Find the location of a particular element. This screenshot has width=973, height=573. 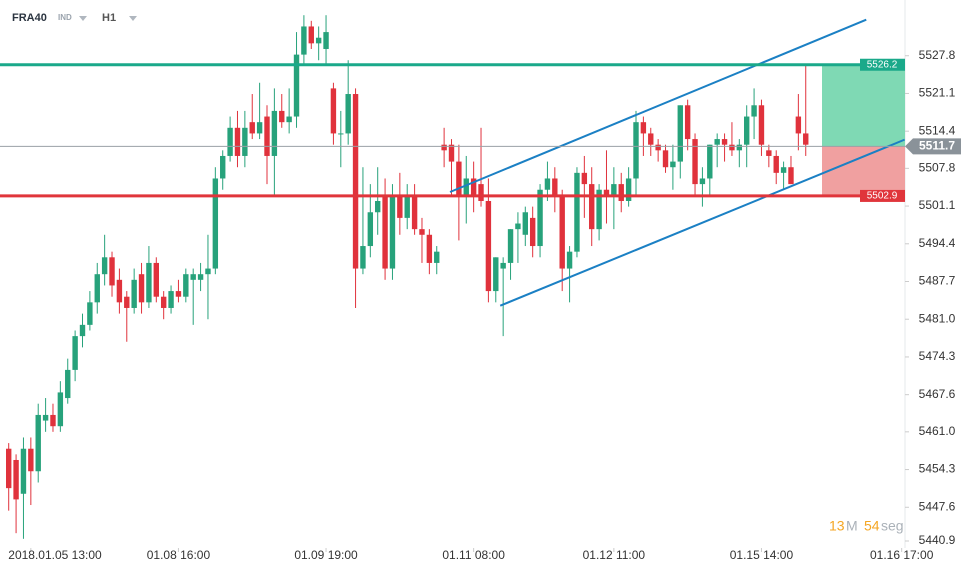

market: IND is located at coordinates (65, 17).